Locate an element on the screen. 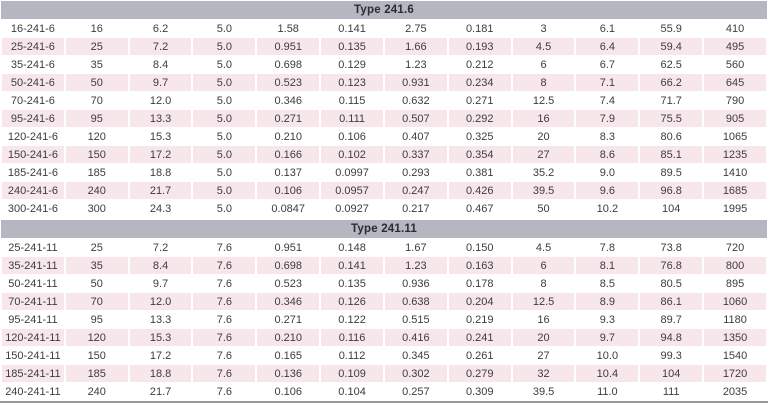 The height and width of the screenshot is (403, 768). table-cell: 50-241-11 is located at coordinates (33, 283).